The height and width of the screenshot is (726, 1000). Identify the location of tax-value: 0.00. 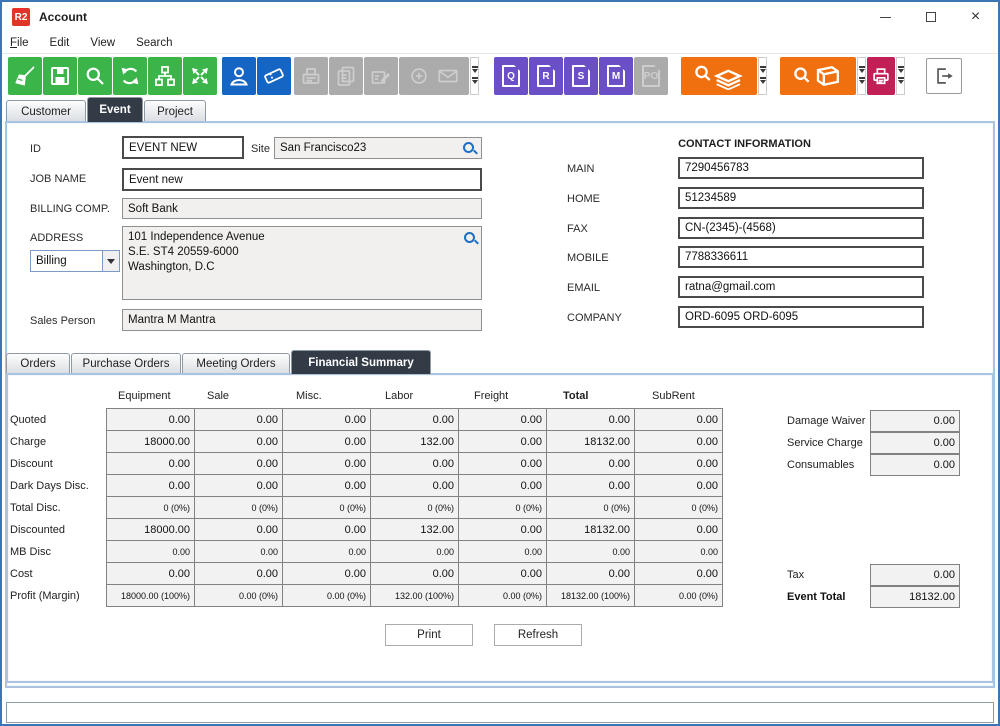
(915, 574).